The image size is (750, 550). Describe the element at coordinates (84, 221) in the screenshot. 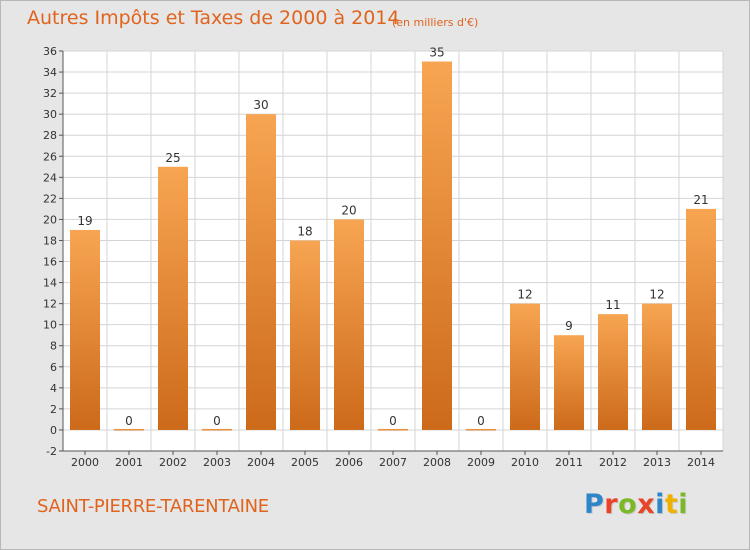

I see `data-label: 19` at that location.